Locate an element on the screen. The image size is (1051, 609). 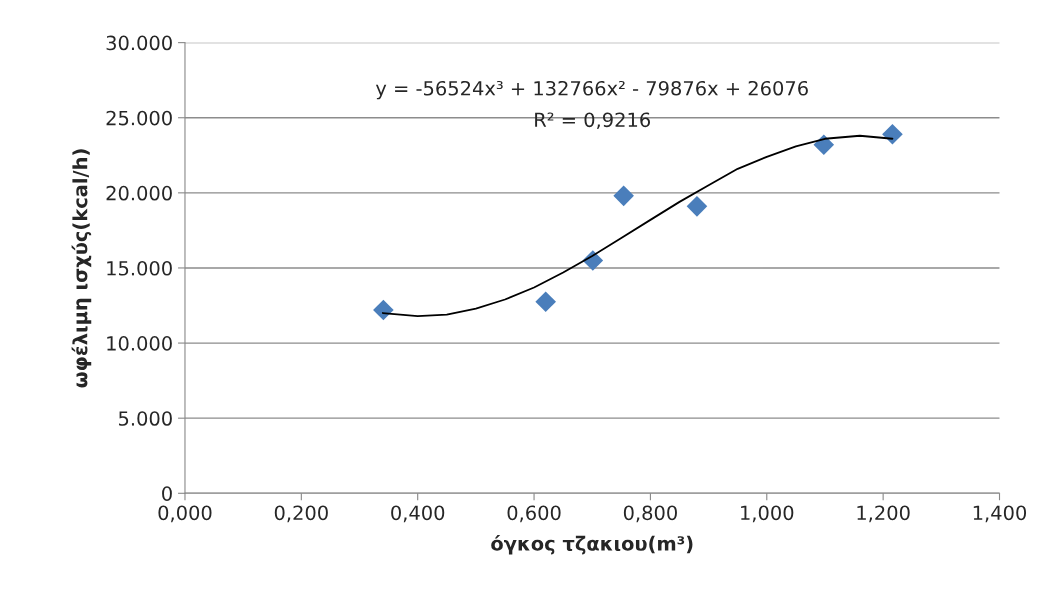
y-tick-label: 10.000 is located at coordinates (139, 343).